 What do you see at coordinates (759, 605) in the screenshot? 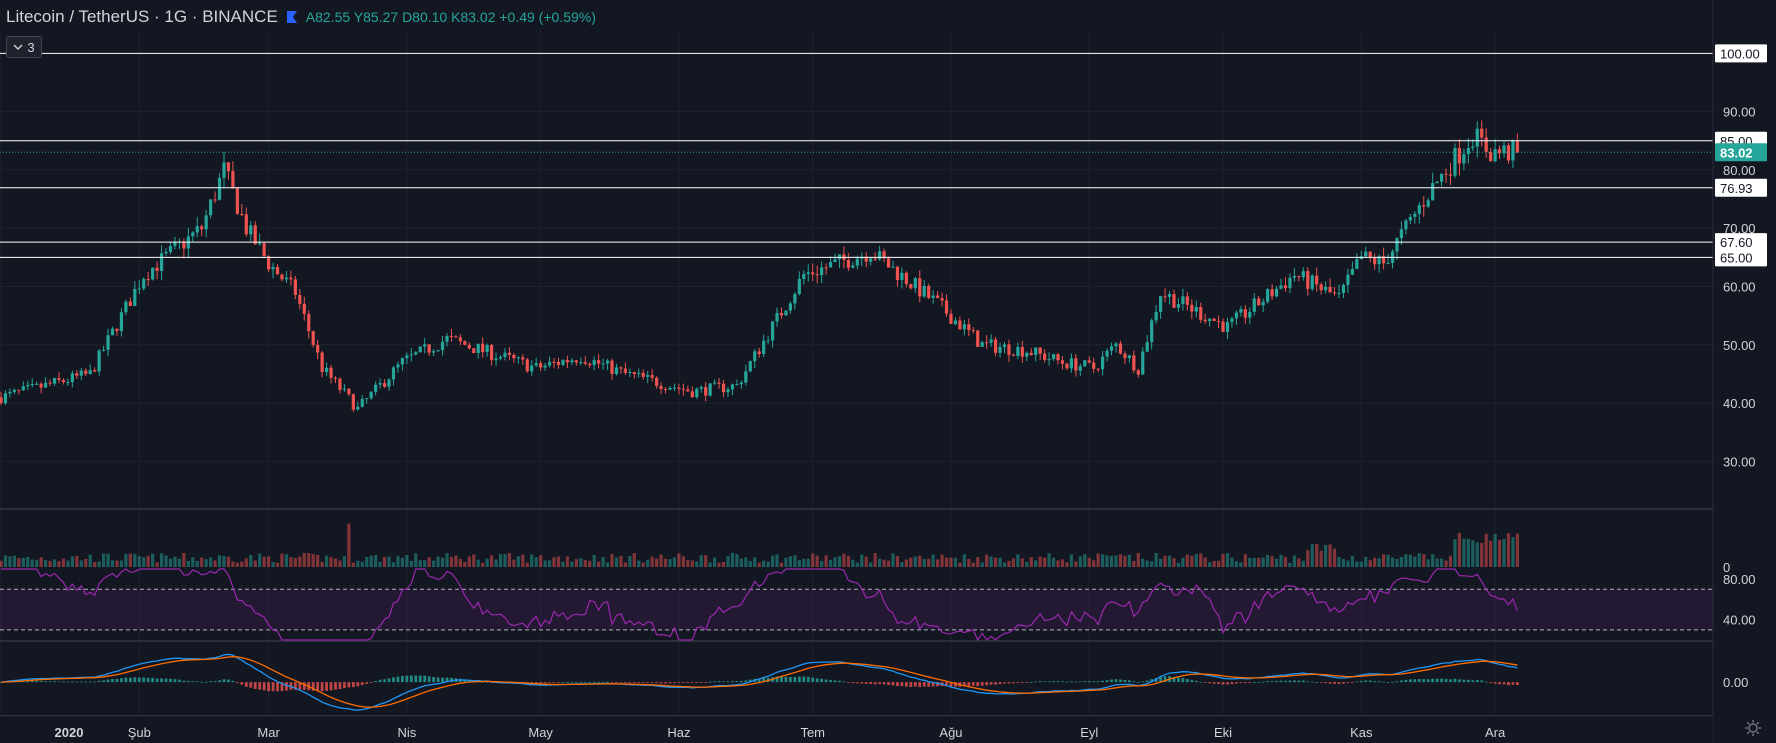
I see `rsi-line` at bounding box center [759, 605].